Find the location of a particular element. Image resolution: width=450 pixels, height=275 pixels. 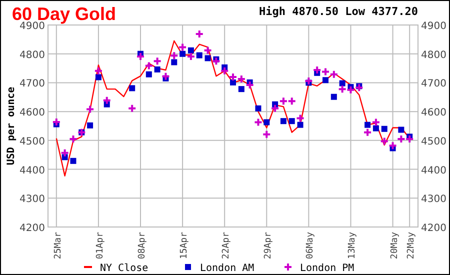

legend-label: London PM is located at coordinates (327, 268).